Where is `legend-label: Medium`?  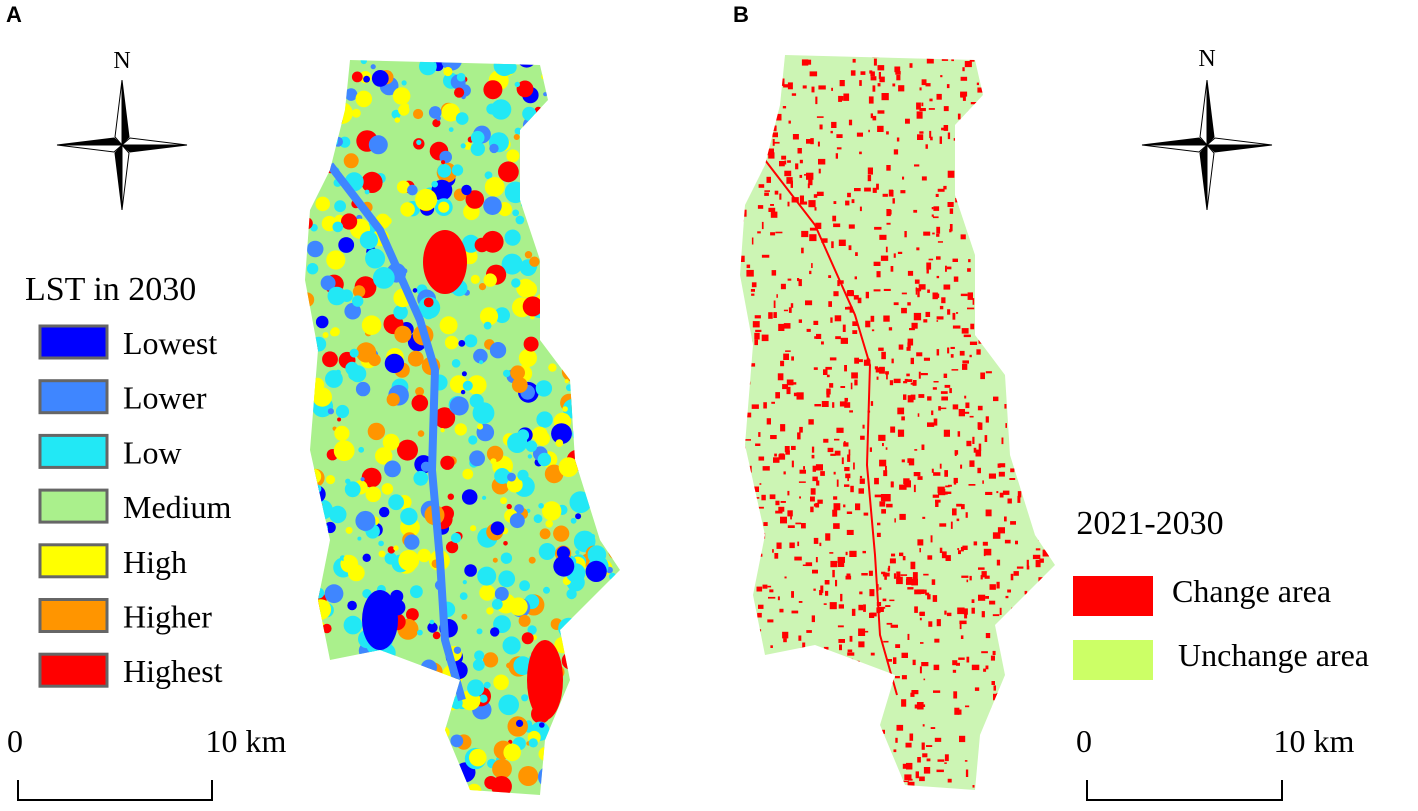
legend-label: Medium is located at coordinates (177, 507).